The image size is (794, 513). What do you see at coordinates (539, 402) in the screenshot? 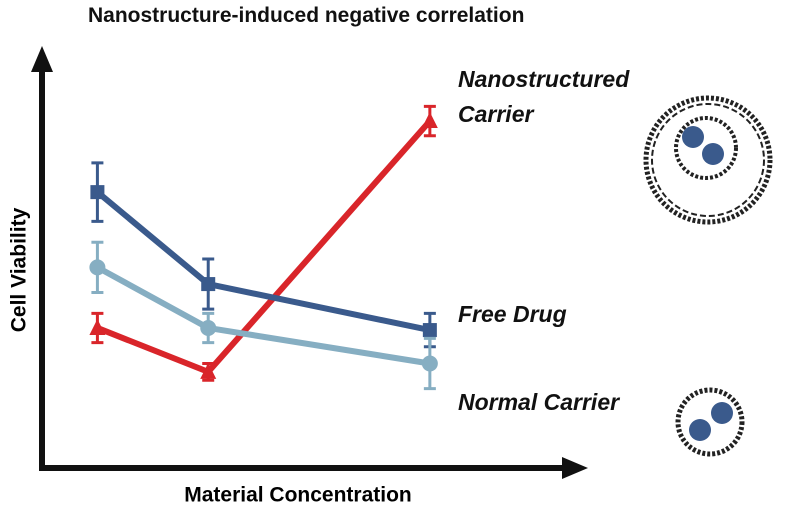
I see `legend-label: Normal Carrier` at bounding box center [539, 402].